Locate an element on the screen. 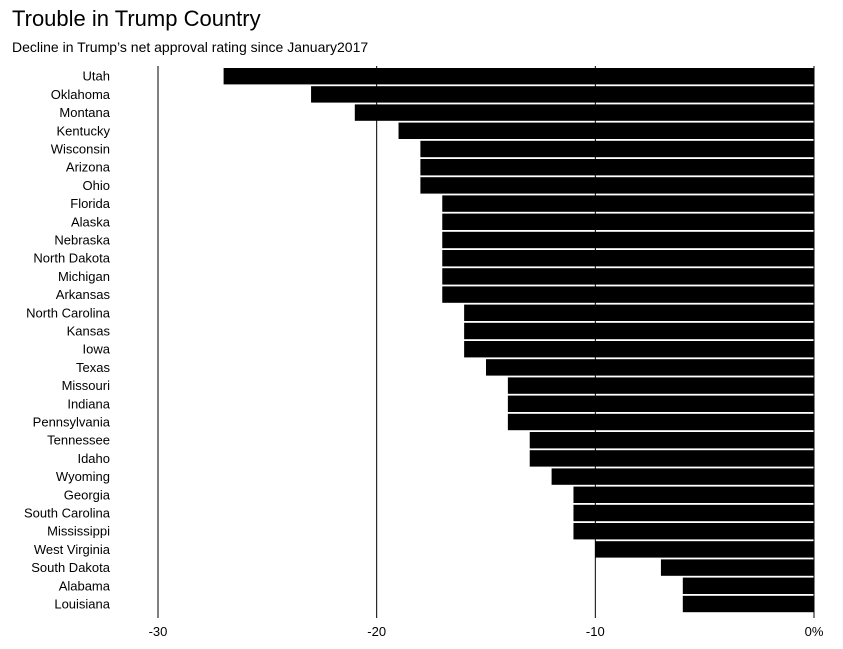 This screenshot has width=843, height=649. category-label: Pennsylvania is located at coordinates (72, 422).